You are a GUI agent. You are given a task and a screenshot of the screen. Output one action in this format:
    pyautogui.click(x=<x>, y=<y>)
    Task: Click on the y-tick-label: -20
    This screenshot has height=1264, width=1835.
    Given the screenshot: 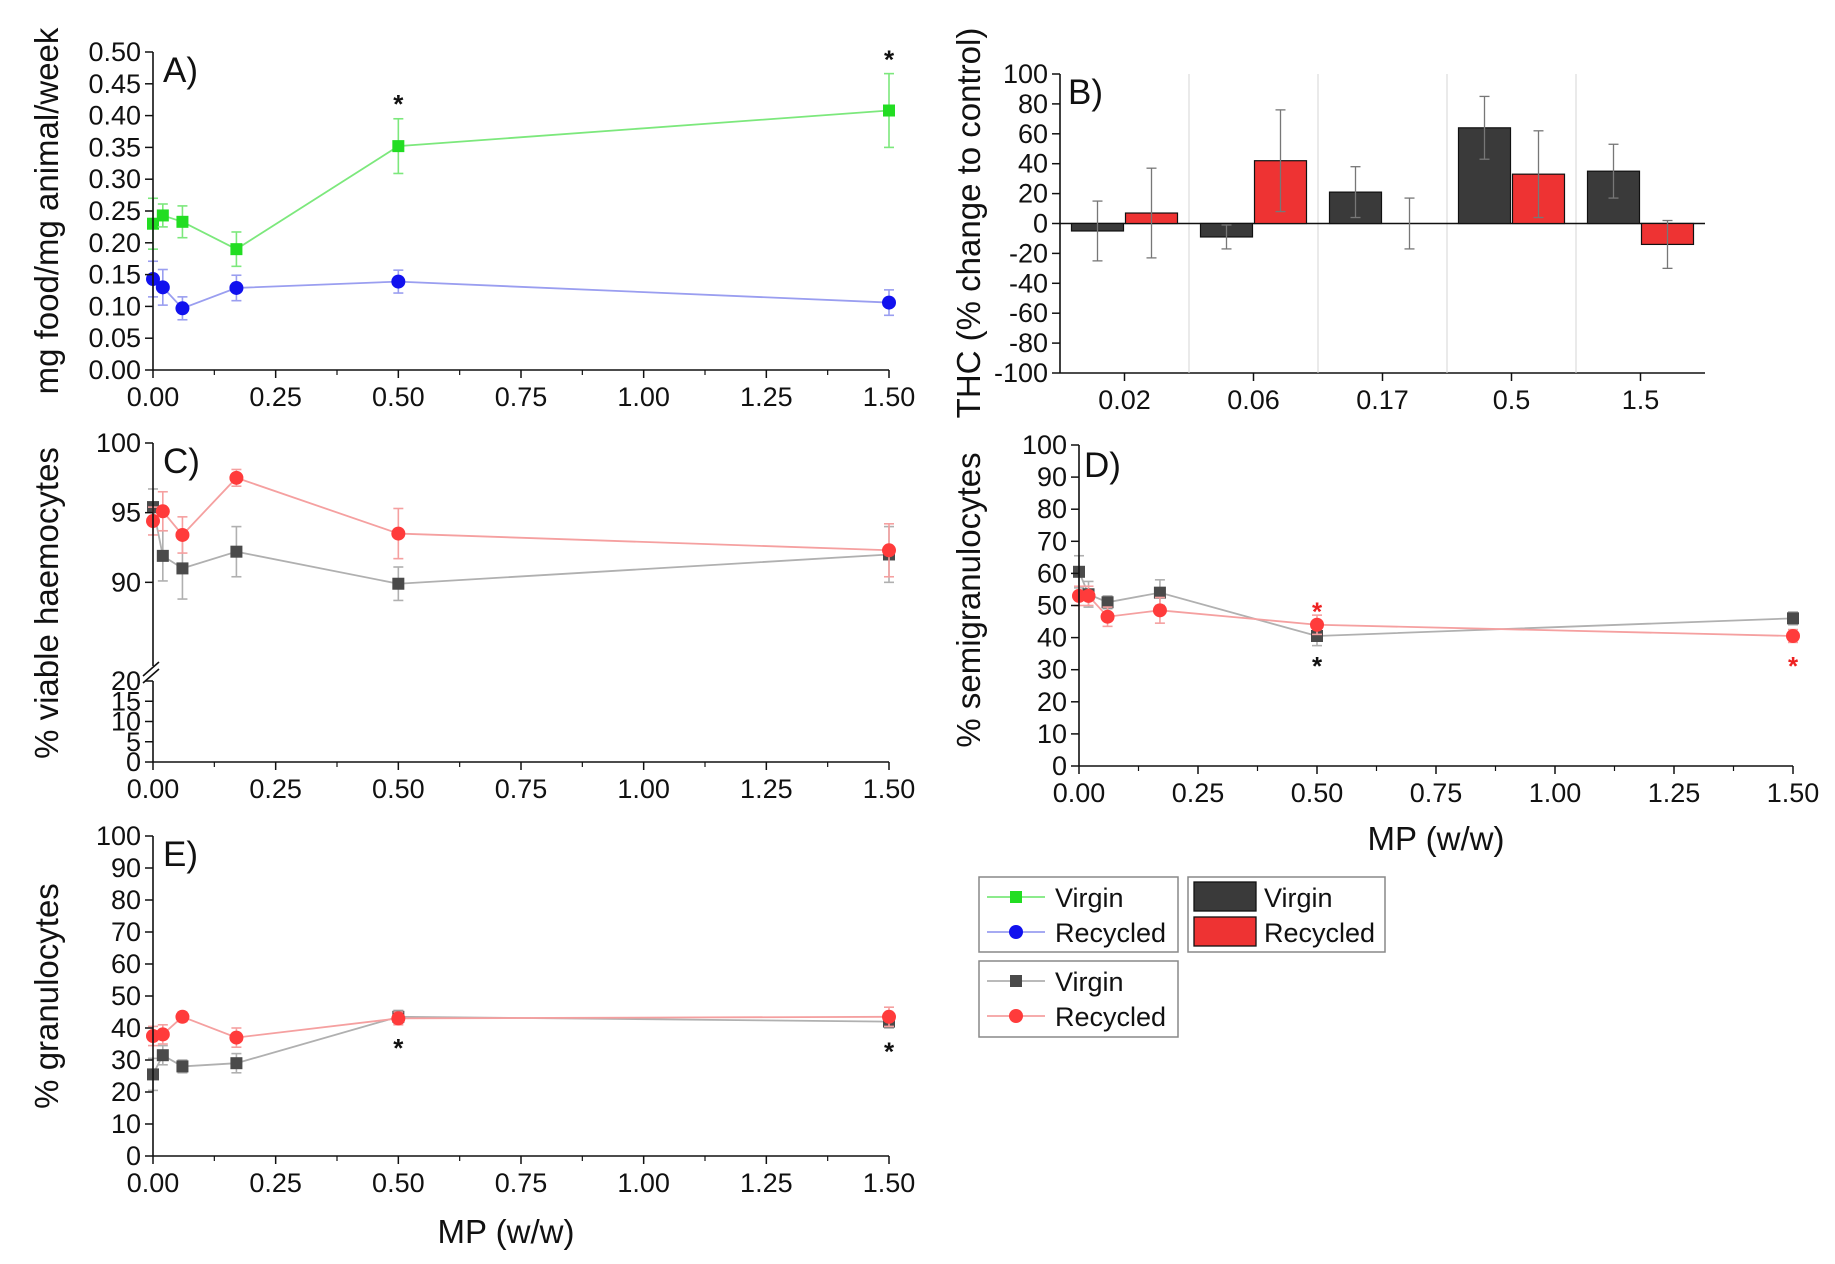 What is the action you would take?
    pyautogui.click(x=1028, y=253)
    